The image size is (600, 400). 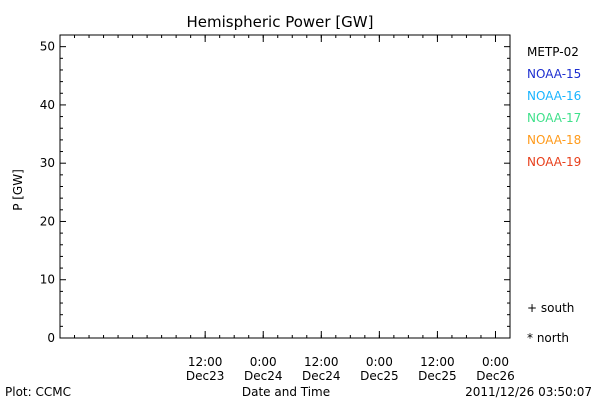 I want to click on y-tick-label: 40, so click(x=47, y=105).